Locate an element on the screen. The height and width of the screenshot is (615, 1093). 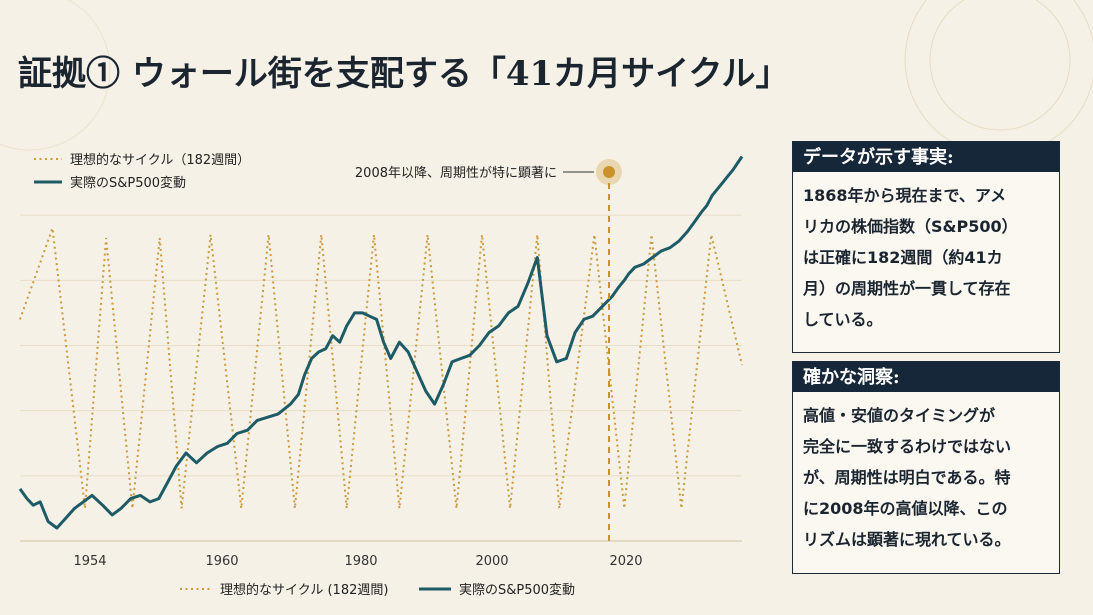
x-tick-label: 2020 is located at coordinates (625, 561).